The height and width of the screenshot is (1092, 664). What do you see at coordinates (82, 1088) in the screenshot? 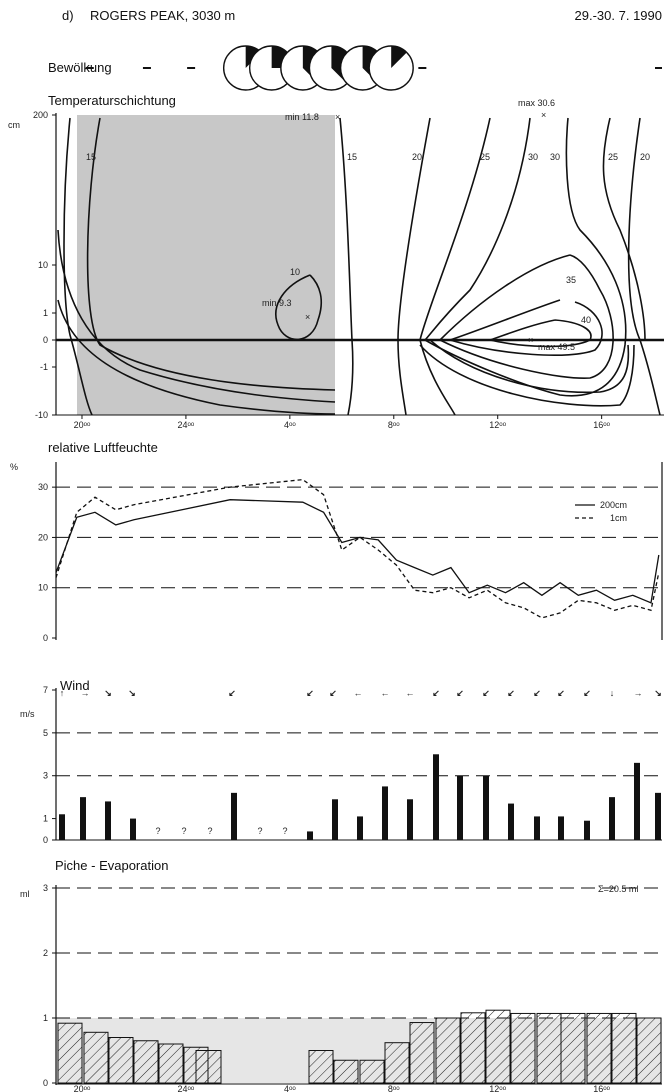
I see `x-tick-label: 20ᵒᵒ` at bounding box center [82, 1088].